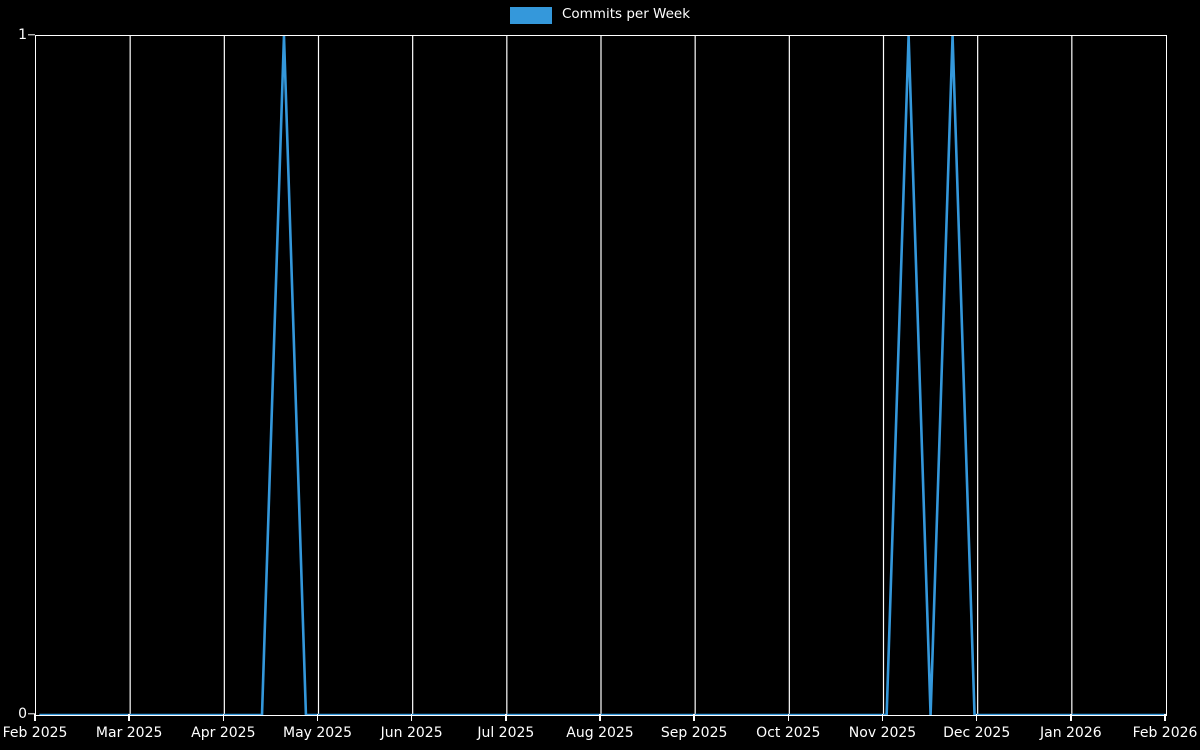  What do you see at coordinates (35, 733) in the screenshot?
I see `x-tick-label: Feb 2025` at bounding box center [35, 733].